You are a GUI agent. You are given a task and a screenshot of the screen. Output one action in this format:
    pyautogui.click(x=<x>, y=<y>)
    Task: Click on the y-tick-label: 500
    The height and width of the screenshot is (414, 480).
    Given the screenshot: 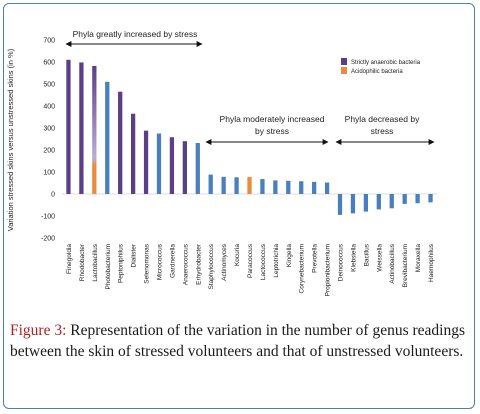 What is the action you would take?
    pyautogui.click(x=49, y=85)
    